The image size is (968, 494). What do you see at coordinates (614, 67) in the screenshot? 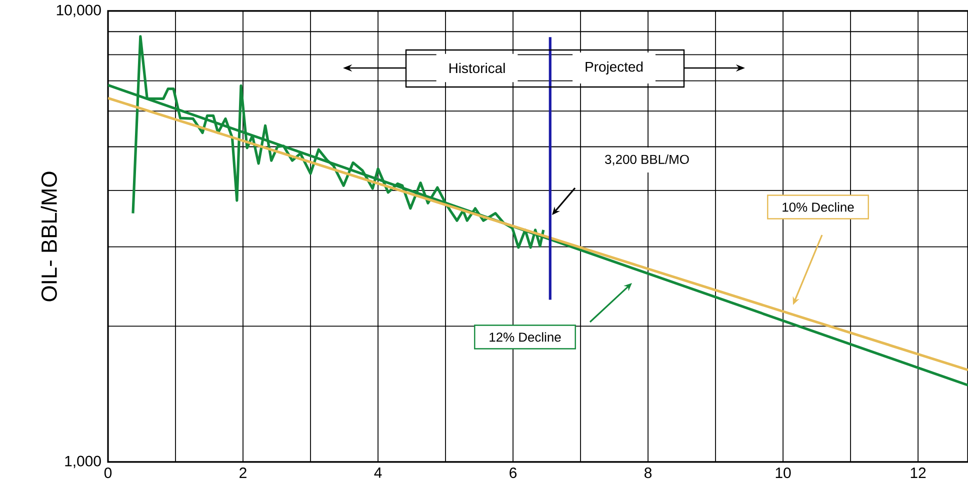
I see `annotation: Projected` at bounding box center [614, 67].